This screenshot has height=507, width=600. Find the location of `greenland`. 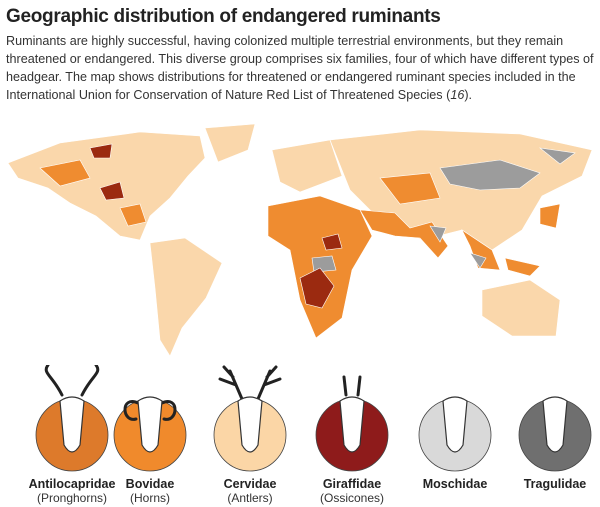

greenland is located at coordinates (230, 143).